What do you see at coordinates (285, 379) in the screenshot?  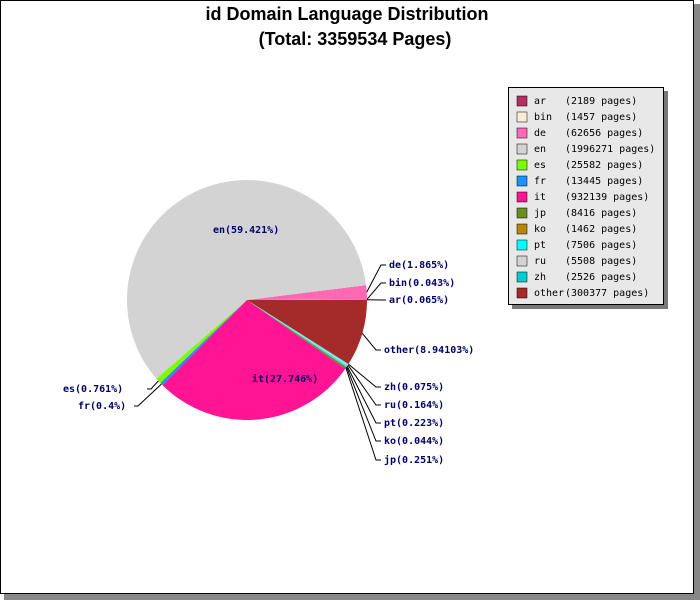 I see `slice-label: it(27.746%)` at bounding box center [285, 379].